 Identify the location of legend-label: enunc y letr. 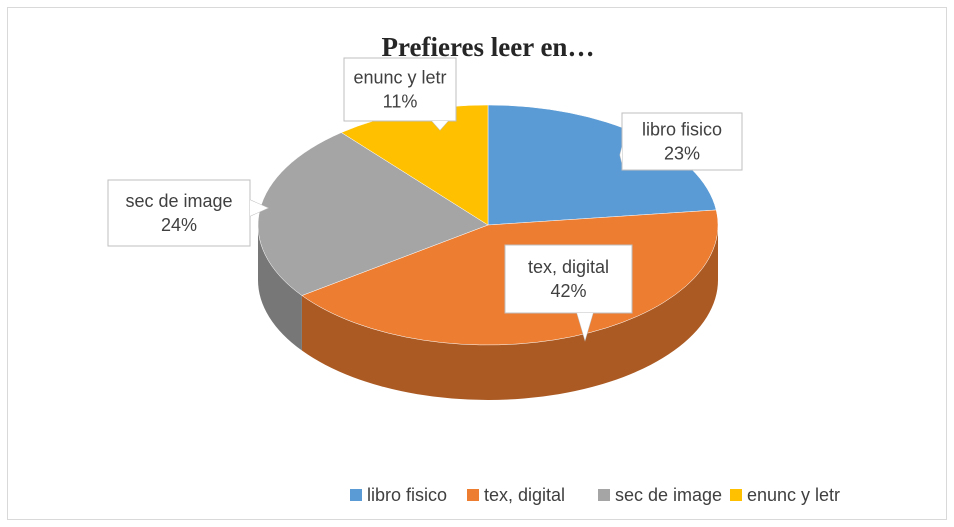
(793, 495).